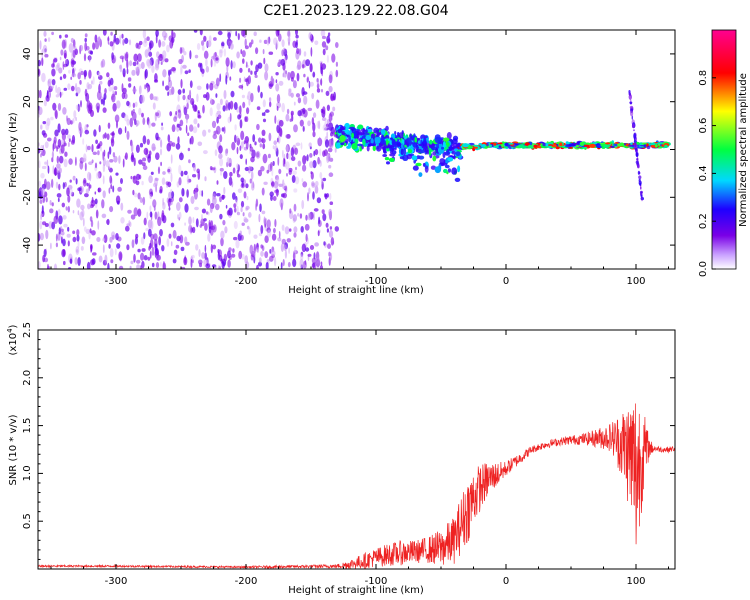  I want to click on x-tick-label: 0, so click(506, 581).